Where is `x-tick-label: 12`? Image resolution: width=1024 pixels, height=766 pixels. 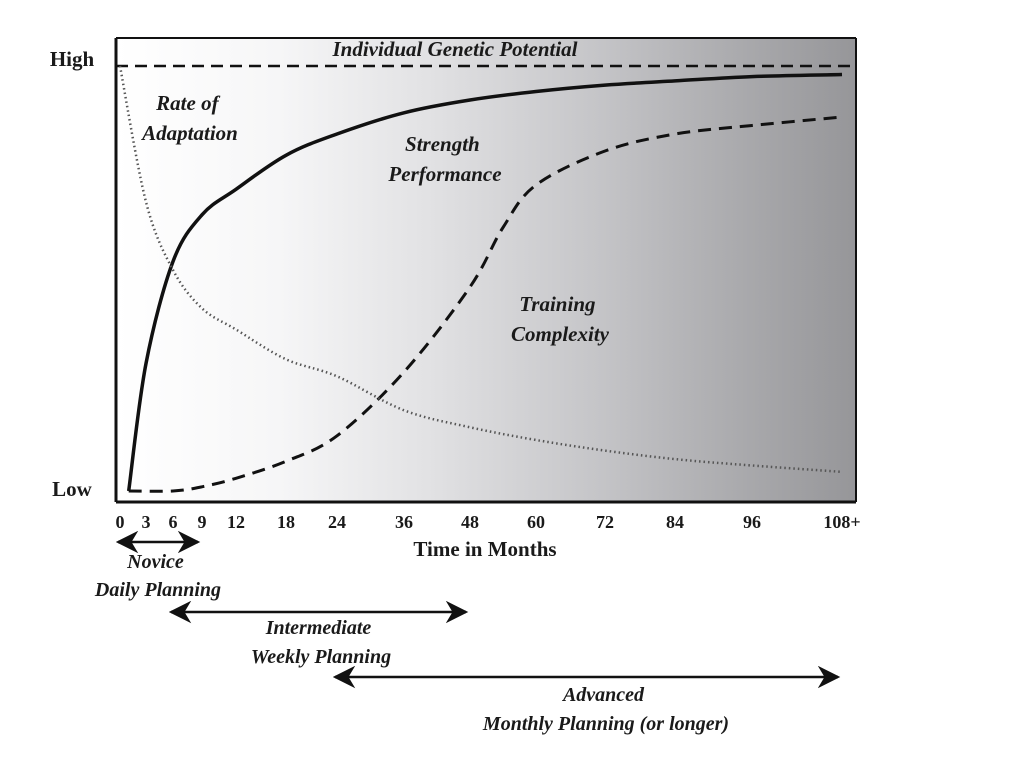 x-tick-label: 12 is located at coordinates (236, 522).